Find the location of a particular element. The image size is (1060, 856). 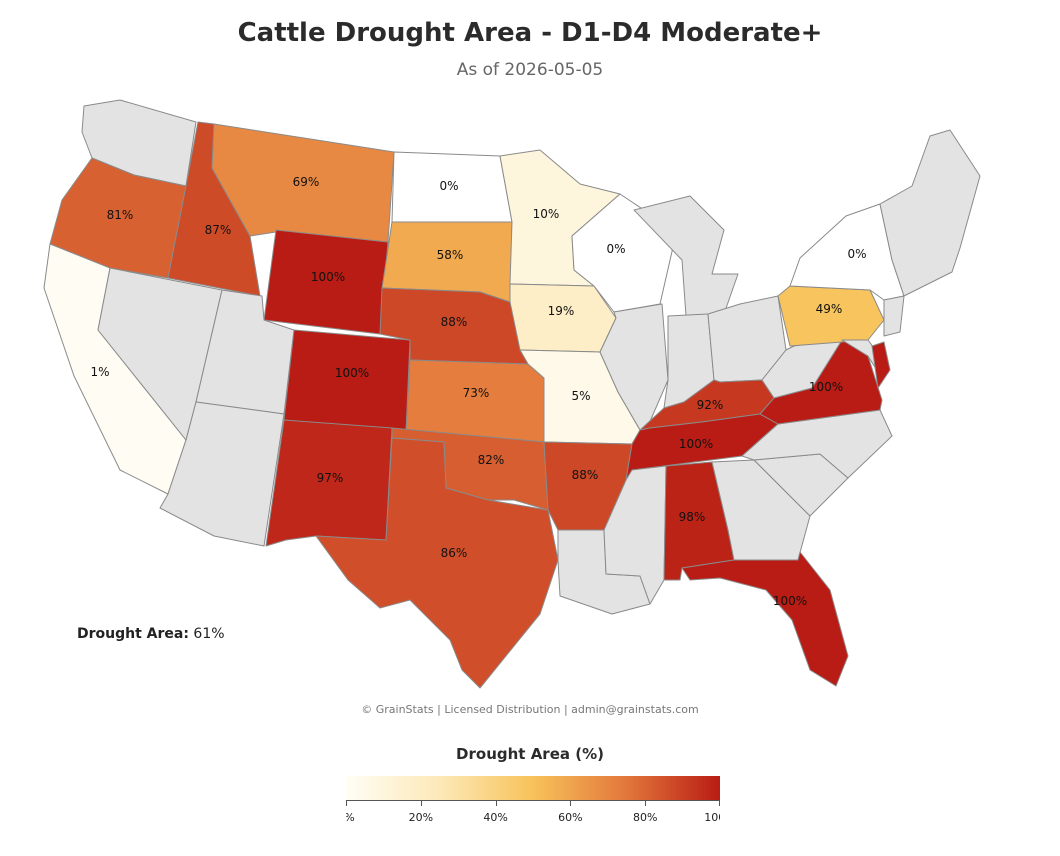

legend-tick-label: 20% is located at coordinates (421, 817).